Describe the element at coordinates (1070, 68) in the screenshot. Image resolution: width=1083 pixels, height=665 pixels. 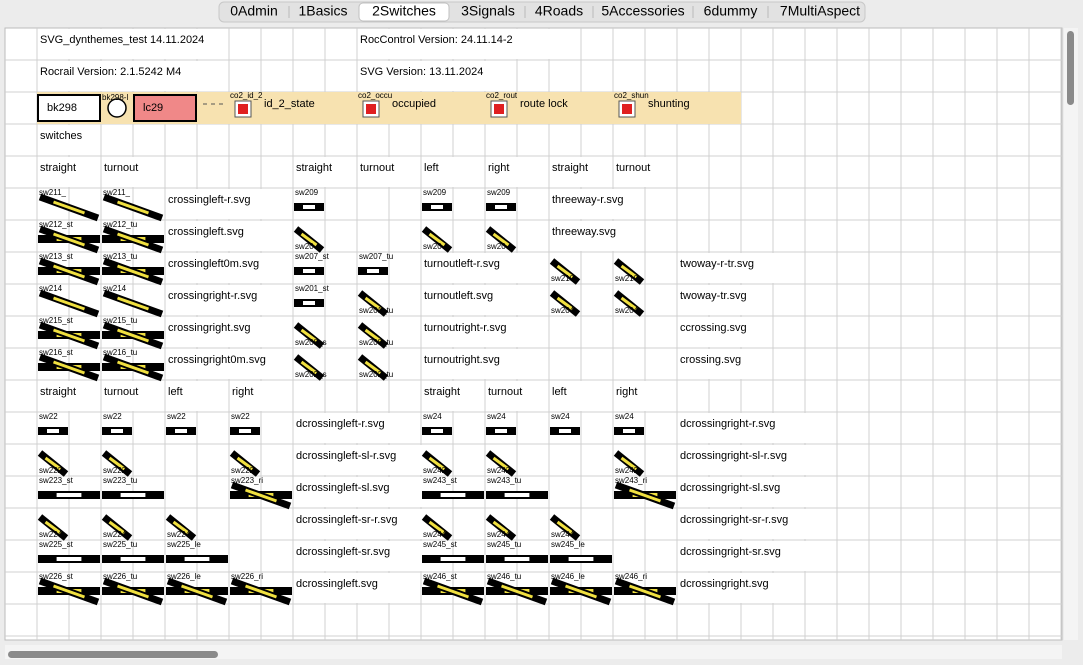
I see `vertical-scroll-thumb` at that location.